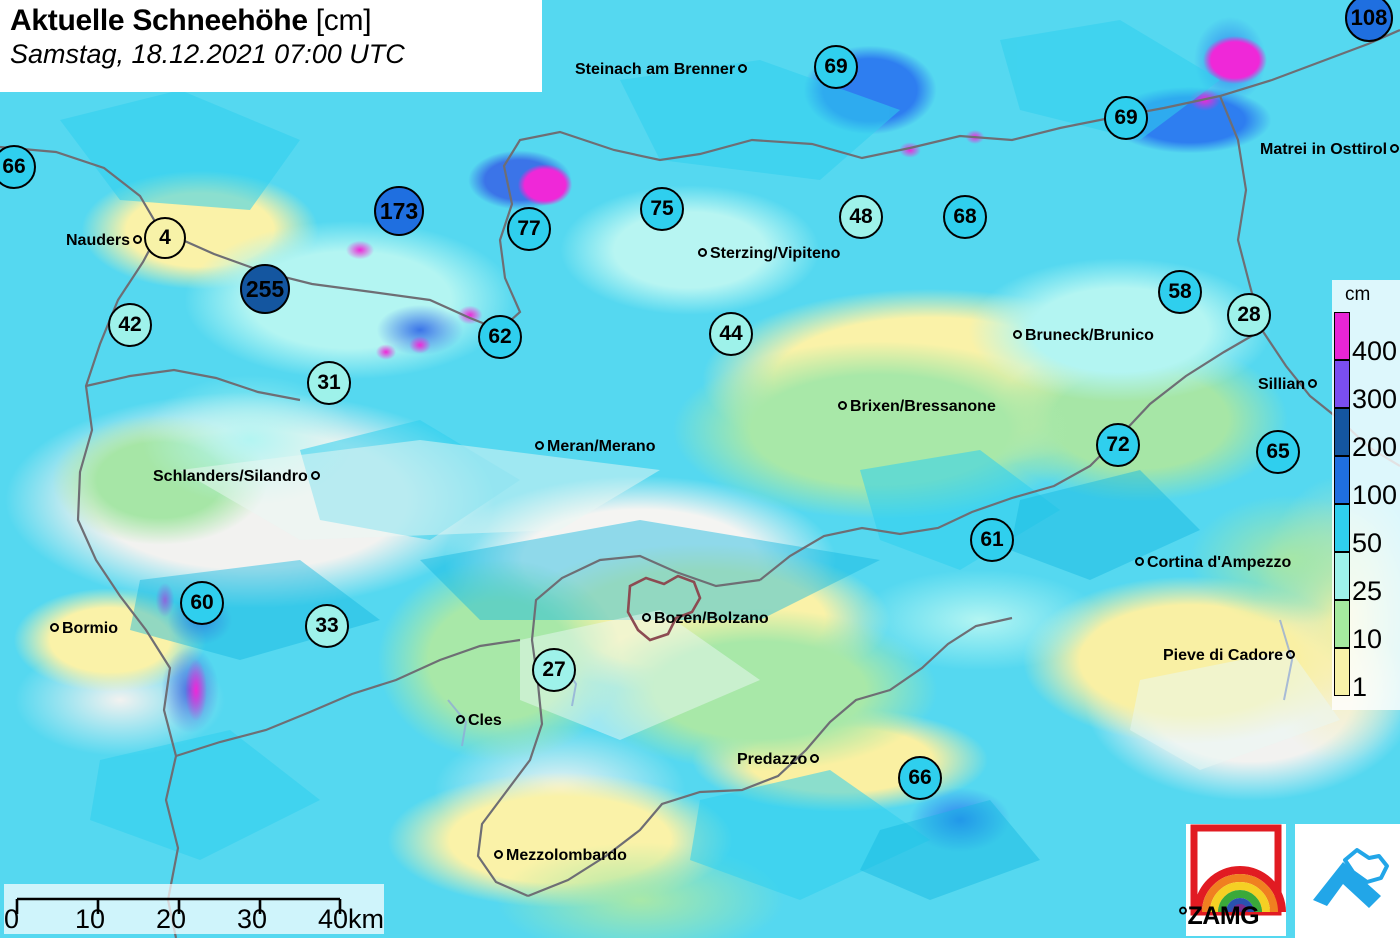 Image resolution: width=1400 pixels, height=938 pixels. I want to click on station-marker: 68, so click(965, 217).